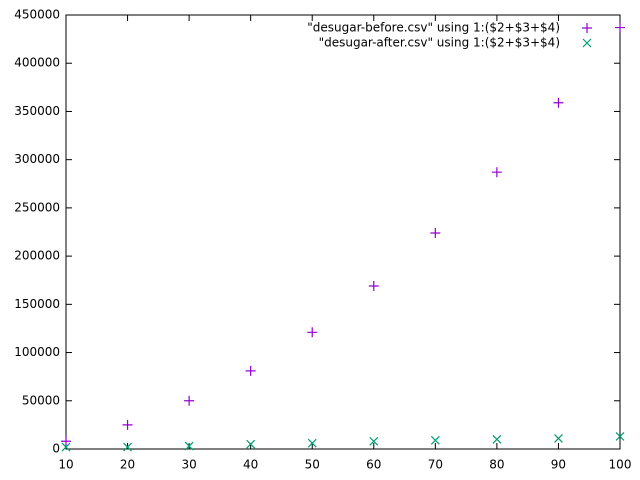 This screenshot has height=480, width=640. Describe the element at coordinates (439, 43) in the screenshot. I see `legend-label: "desugar-after.csv" using 1:($2+$3+$4)` at that location.